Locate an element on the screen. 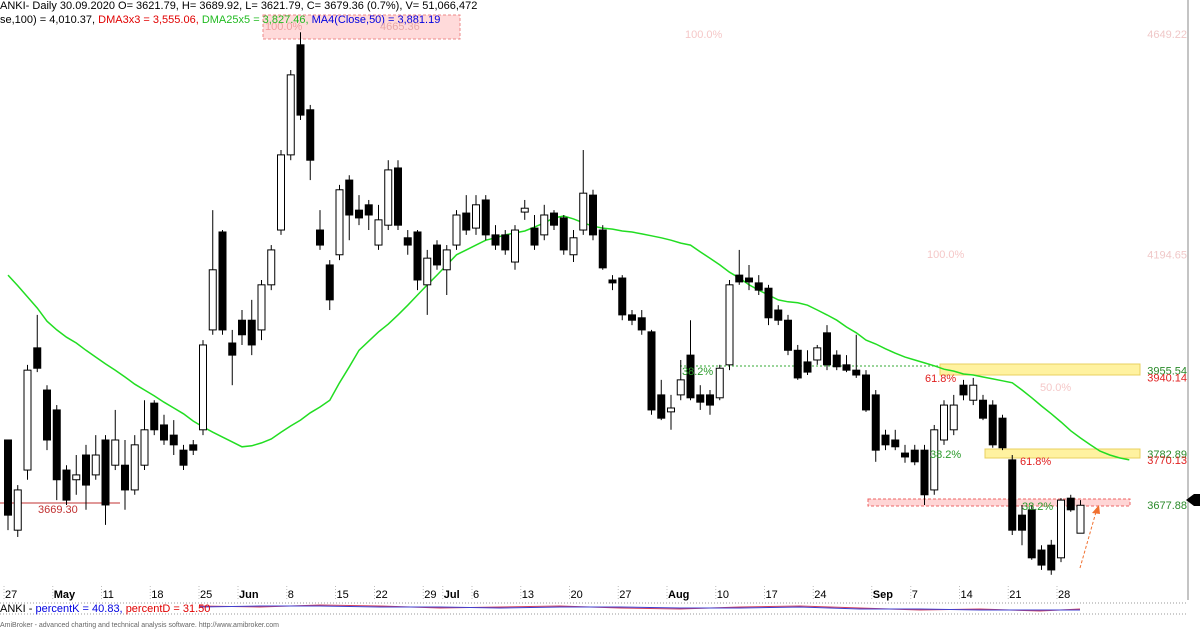 This screenshot has width=1200, height=630. x-tick-label: 14 is located at coordinates (967, 595).